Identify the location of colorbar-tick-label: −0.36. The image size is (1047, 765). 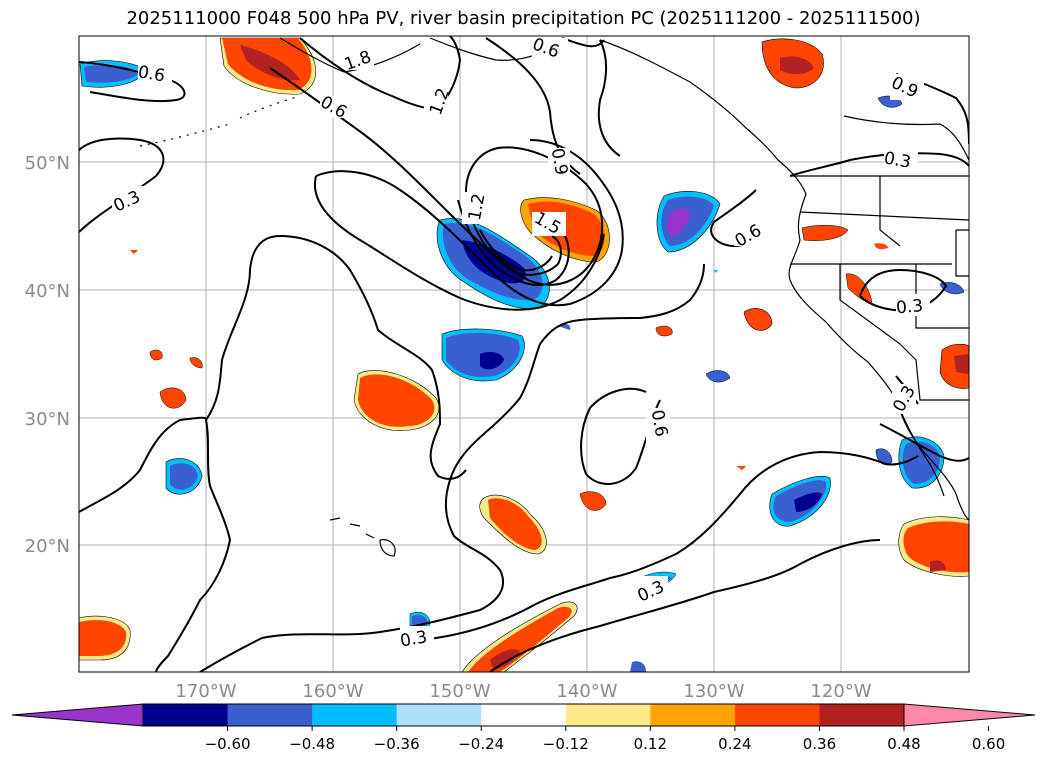
(397, 744).